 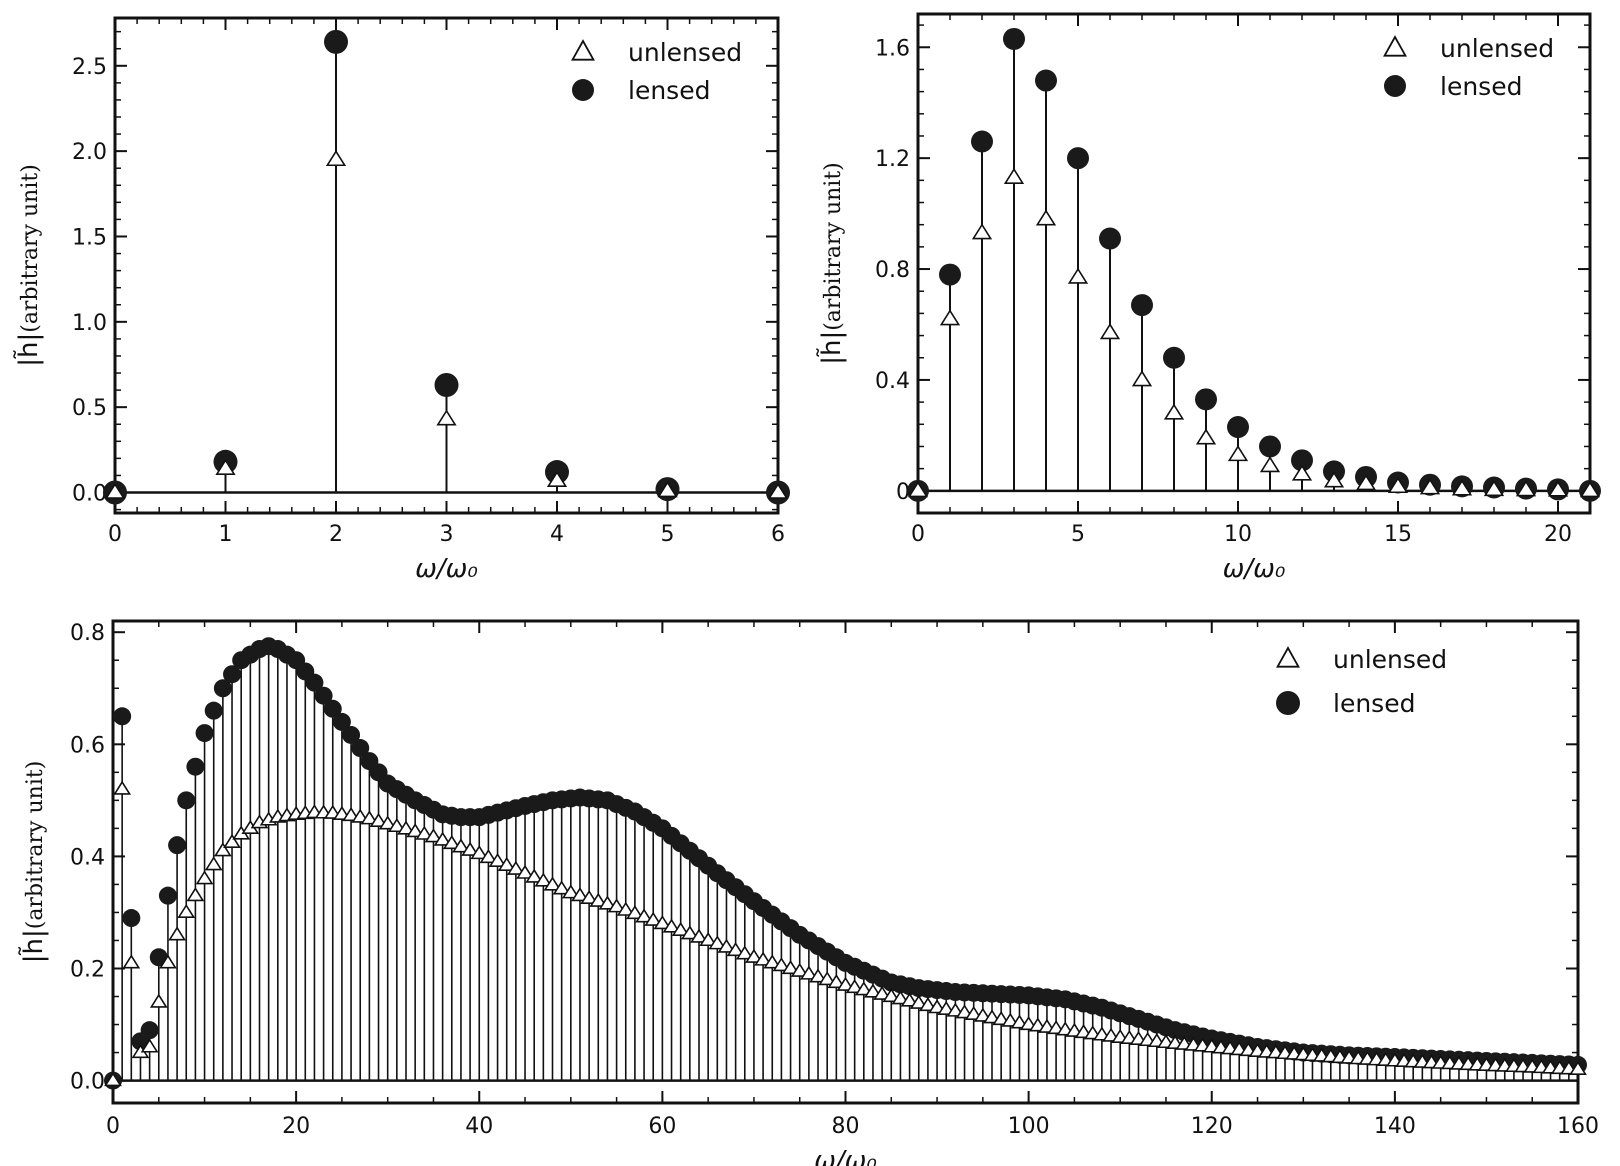 I want to click on legend-triangle-icon, so click(x=1395, y=46).